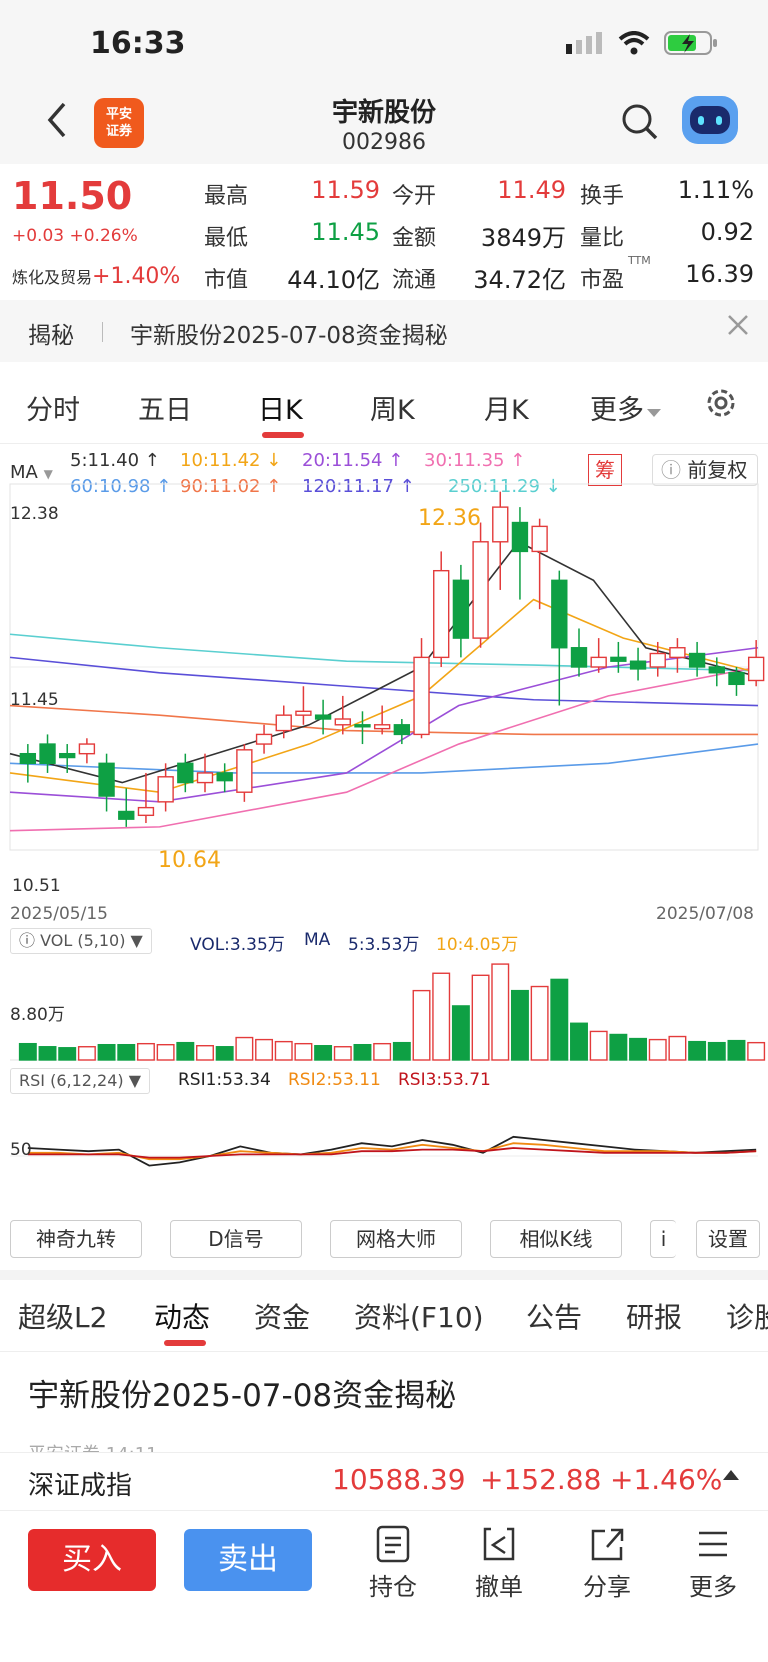 The image size is (768, 1662). I want to click on tab-diagnose: 诊股, so click(747, 1317).